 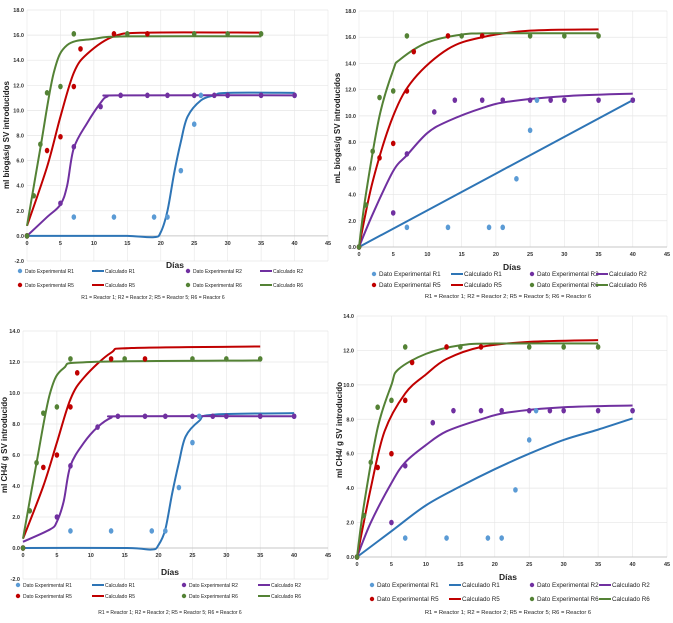 I want to click on x-tick-label: 25, so click(x=530, y=255).